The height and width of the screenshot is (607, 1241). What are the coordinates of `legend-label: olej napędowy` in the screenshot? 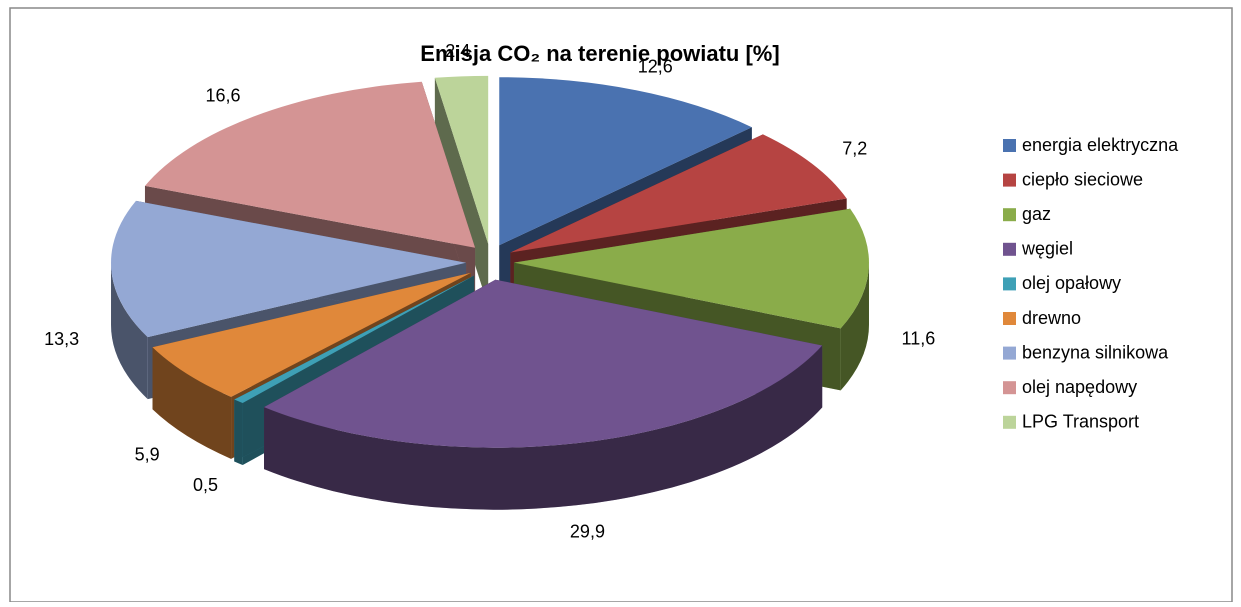 It's located at (1079, 387).